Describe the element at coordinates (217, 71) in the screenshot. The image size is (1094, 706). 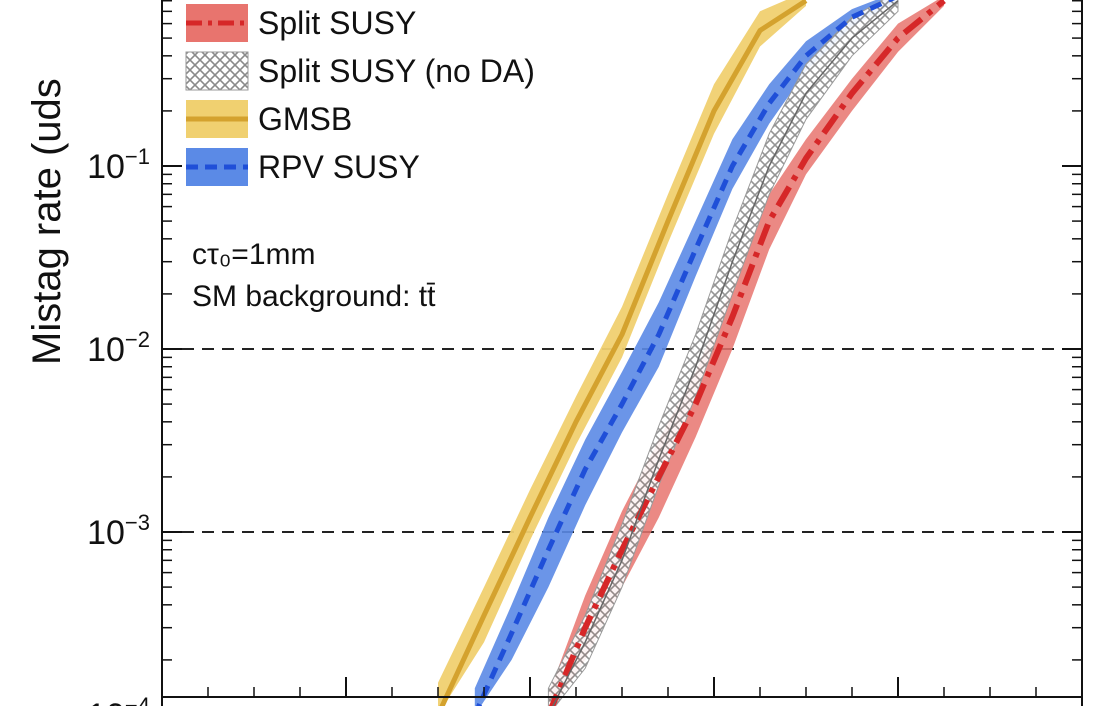
I see `legend-swatch-hatch` at that location.